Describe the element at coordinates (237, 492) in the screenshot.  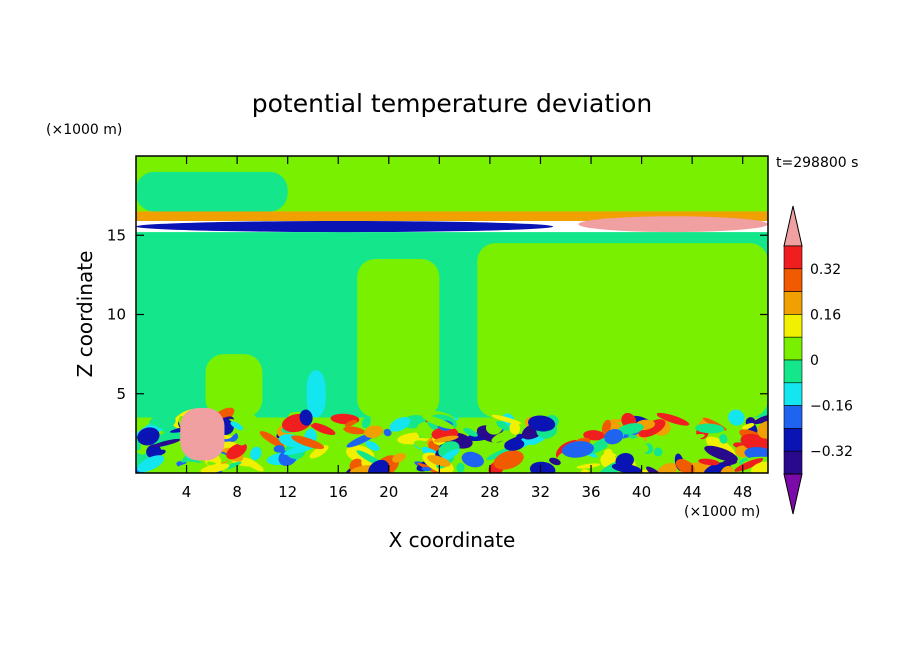
I see `x-tick-label: 8` at that location.